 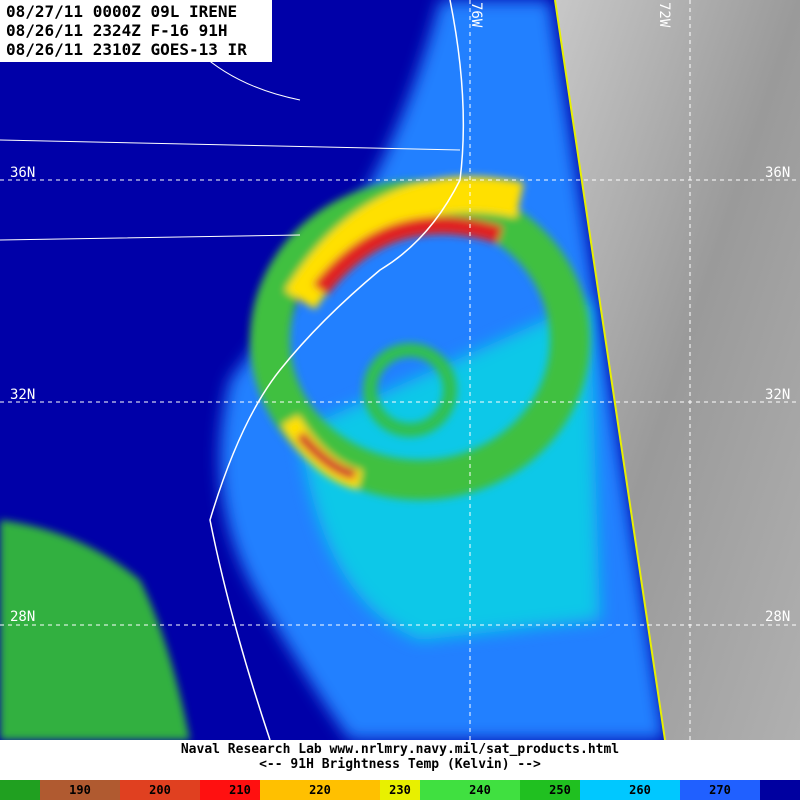 What do you see at coordinates (560, 790) in the screenshot?
I see `colorbar-tick-label: 250` at bounding box center [560, 790].